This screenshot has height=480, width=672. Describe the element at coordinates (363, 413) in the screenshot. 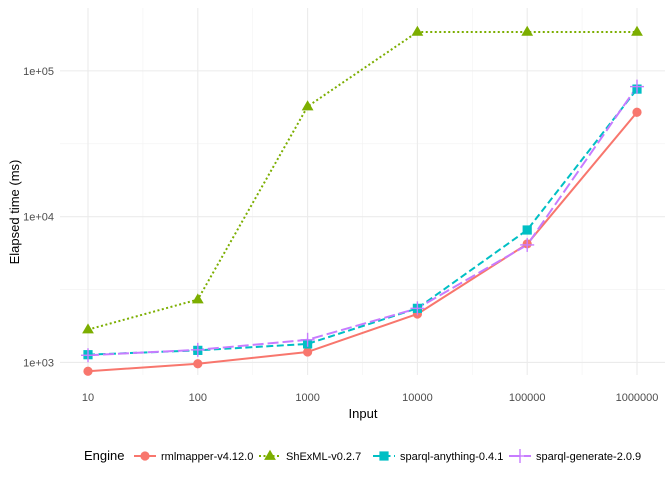

I see `x-axis-title: Input` at that location.